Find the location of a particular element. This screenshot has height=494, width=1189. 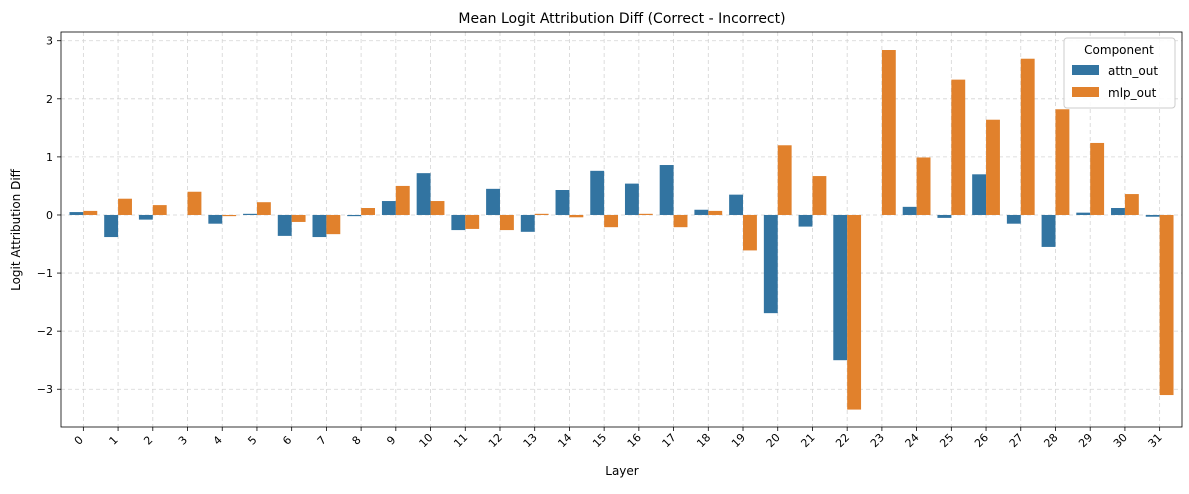

x-tick-label: 11 is located at coordinates (460, 440).